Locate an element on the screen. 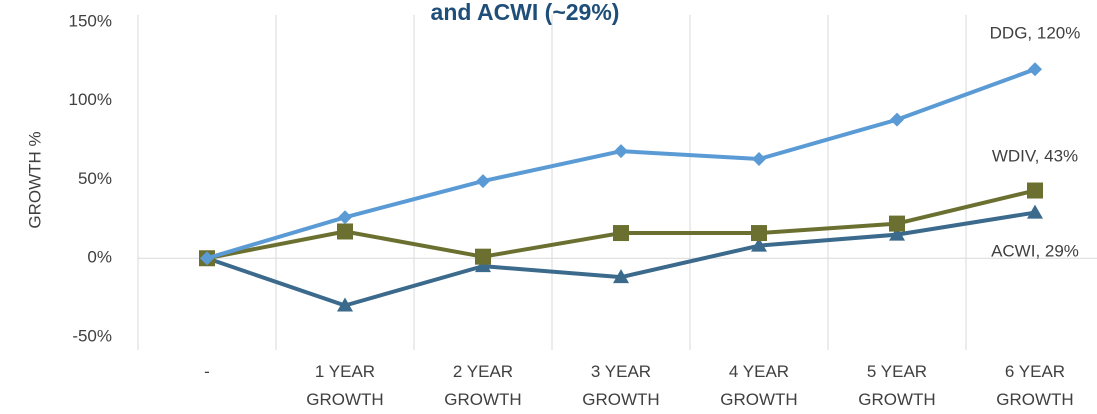 Image resolution: width=1097 pixels, height=414 pixels. y-tick-label: -50% is located at coordinates (92, 335).